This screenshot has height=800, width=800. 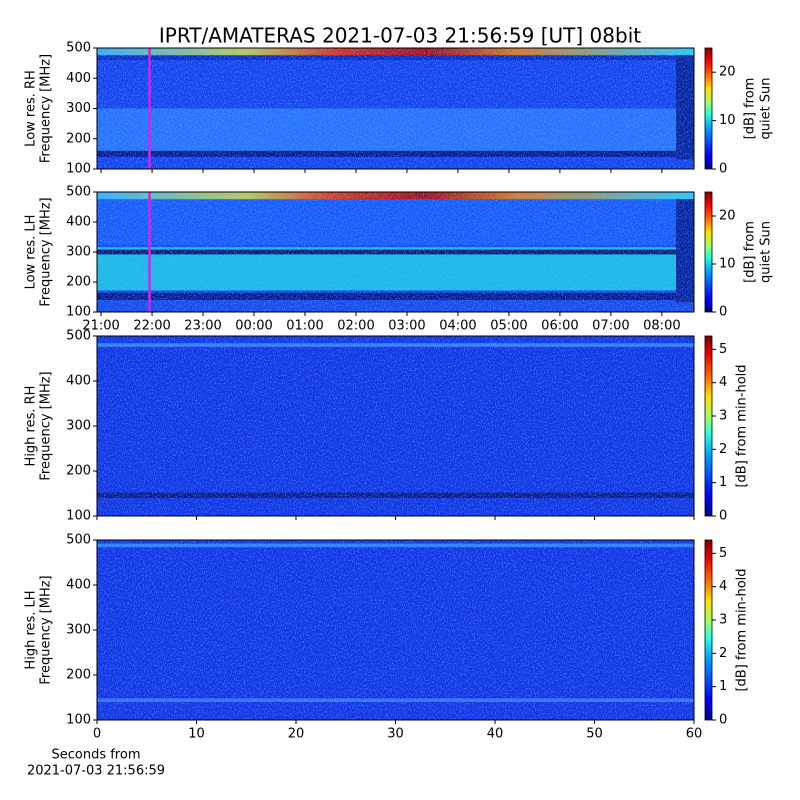 What do you see at coordinates (355, 326) in the screenshot?
I see `x-tick-label: 02:00` at bounding box center [355, 326].